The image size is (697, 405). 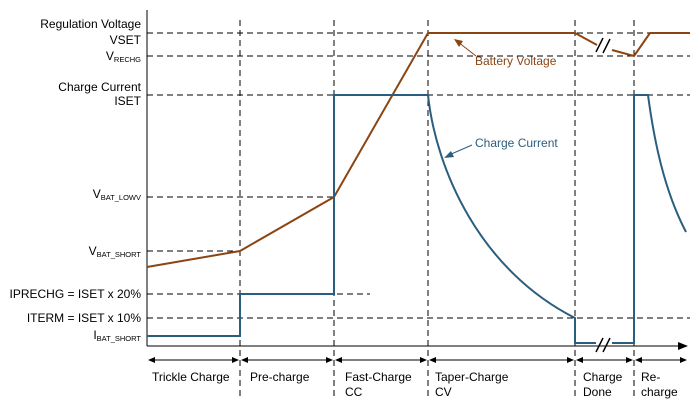 What do you see at coordinates (354, 392) in the screenshot?
I see `phase-fastcharge-sub: CC` at bounding box center [354, 392].